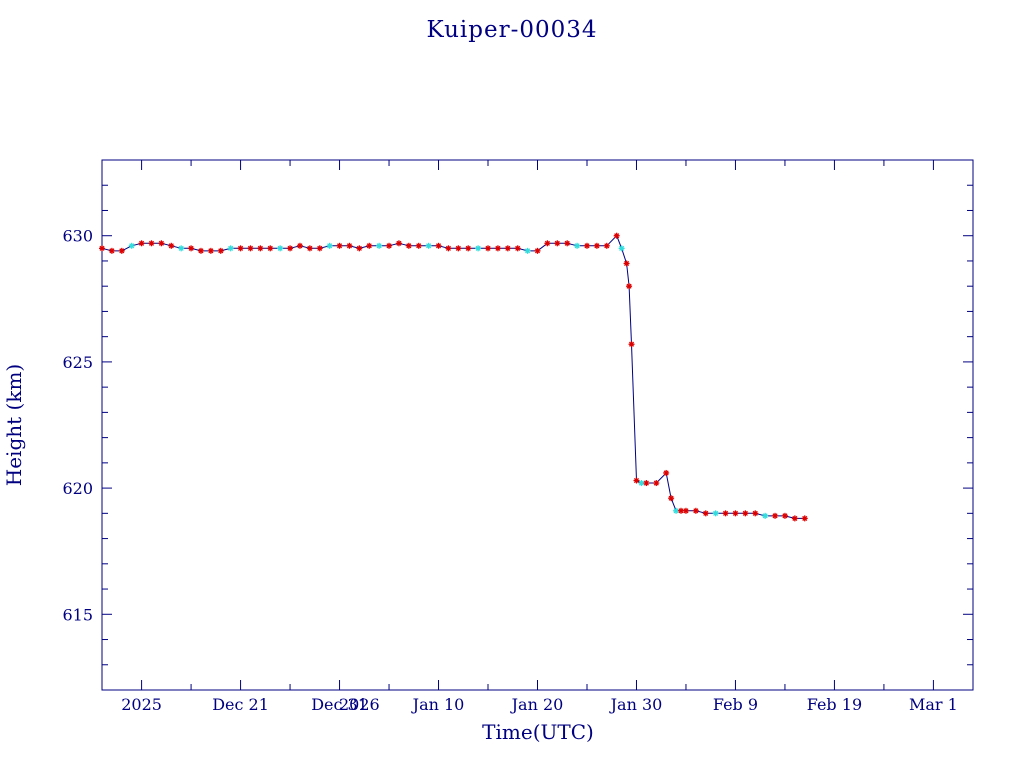 The image size is (1024, 768). I want to click on y-tick-label: 630, so click(77, 236).